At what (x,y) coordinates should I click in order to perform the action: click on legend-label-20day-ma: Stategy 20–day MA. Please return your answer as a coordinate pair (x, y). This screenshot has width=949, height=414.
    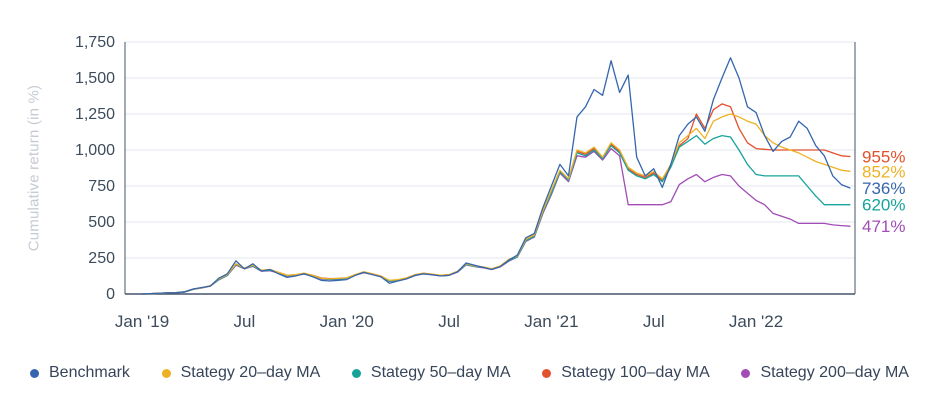
    Looking at the image, I should click on (250, 372).